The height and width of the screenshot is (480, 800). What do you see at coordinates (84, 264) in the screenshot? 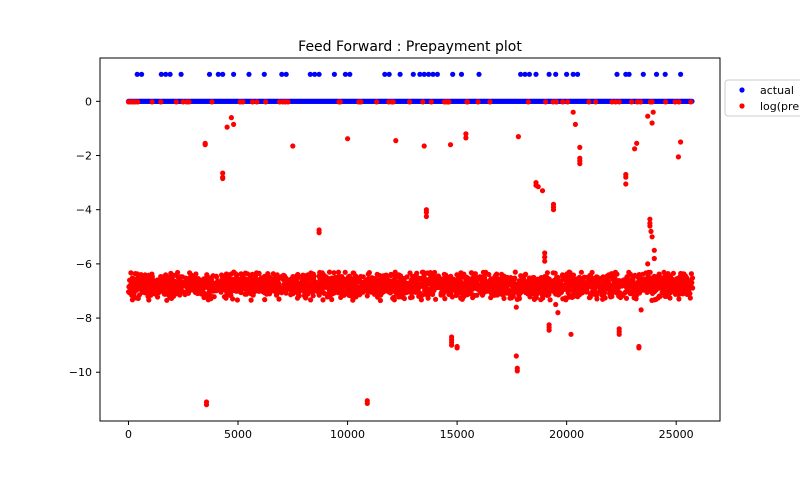
I see `y-tick-label: −6` at bounding box center [84, 264].